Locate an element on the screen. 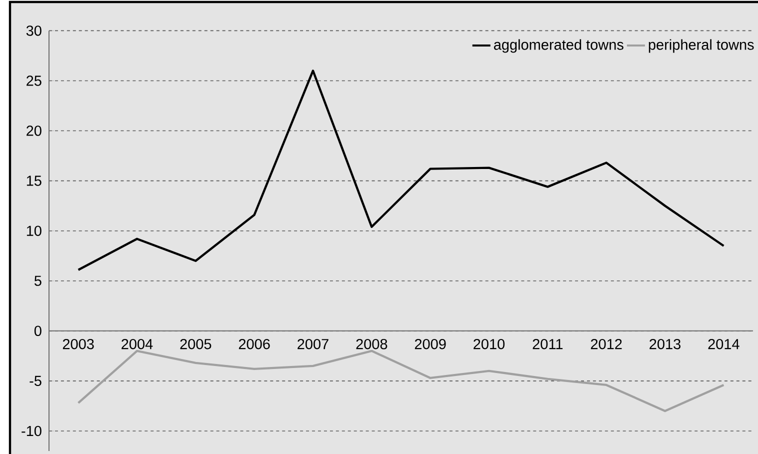 The height and width of the screenshot is (454, 758). x-tick-label: 2010 is located at coordinates (489, 344).